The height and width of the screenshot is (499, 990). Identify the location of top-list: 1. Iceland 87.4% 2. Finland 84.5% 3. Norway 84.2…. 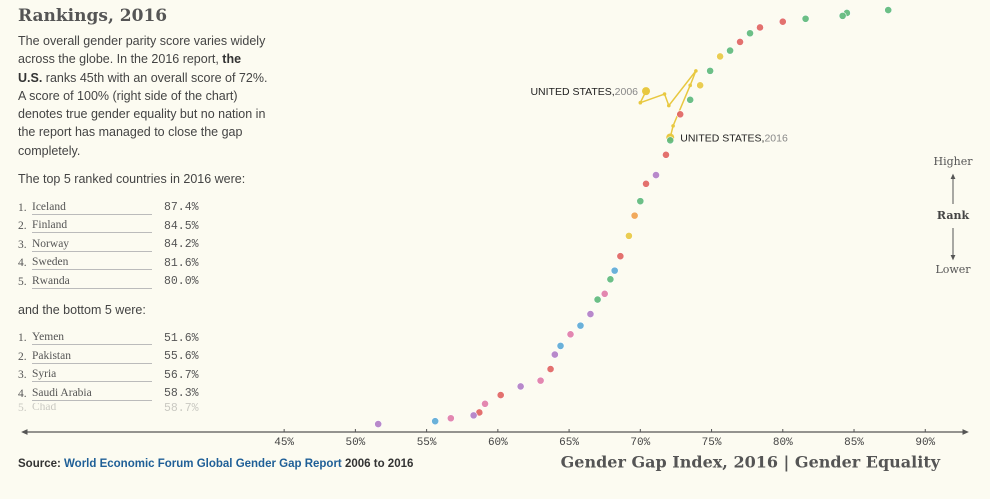
(143, 244).